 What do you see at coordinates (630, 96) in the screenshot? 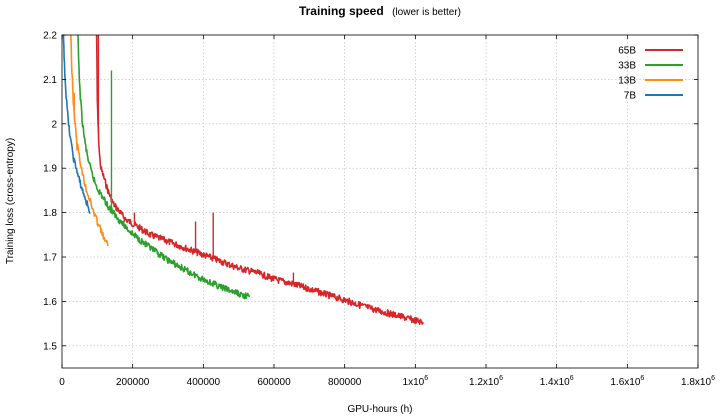
I see `legend-label-7b: 7B` at bounding box center [630, 96].